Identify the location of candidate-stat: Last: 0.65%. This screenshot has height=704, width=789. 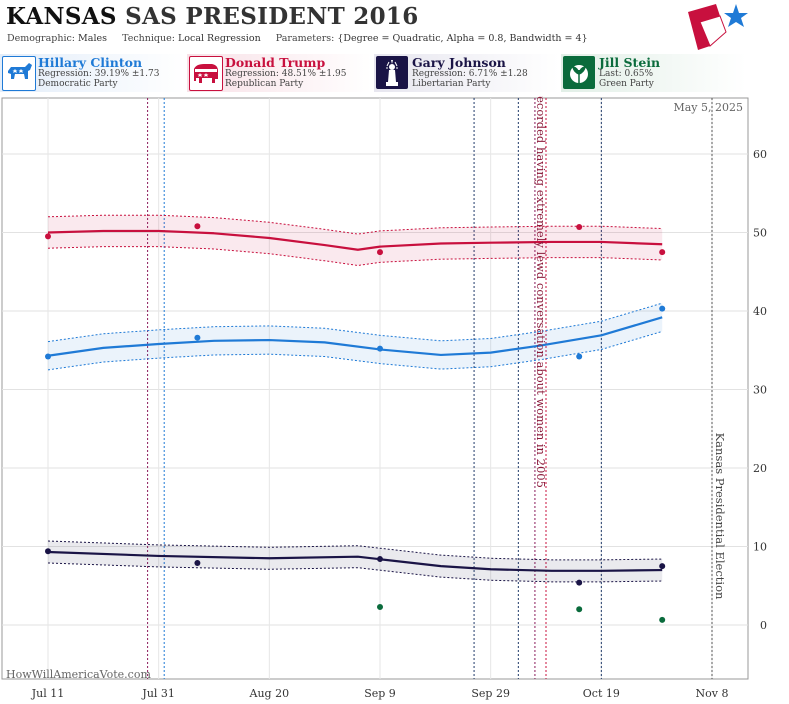
(626, 74).